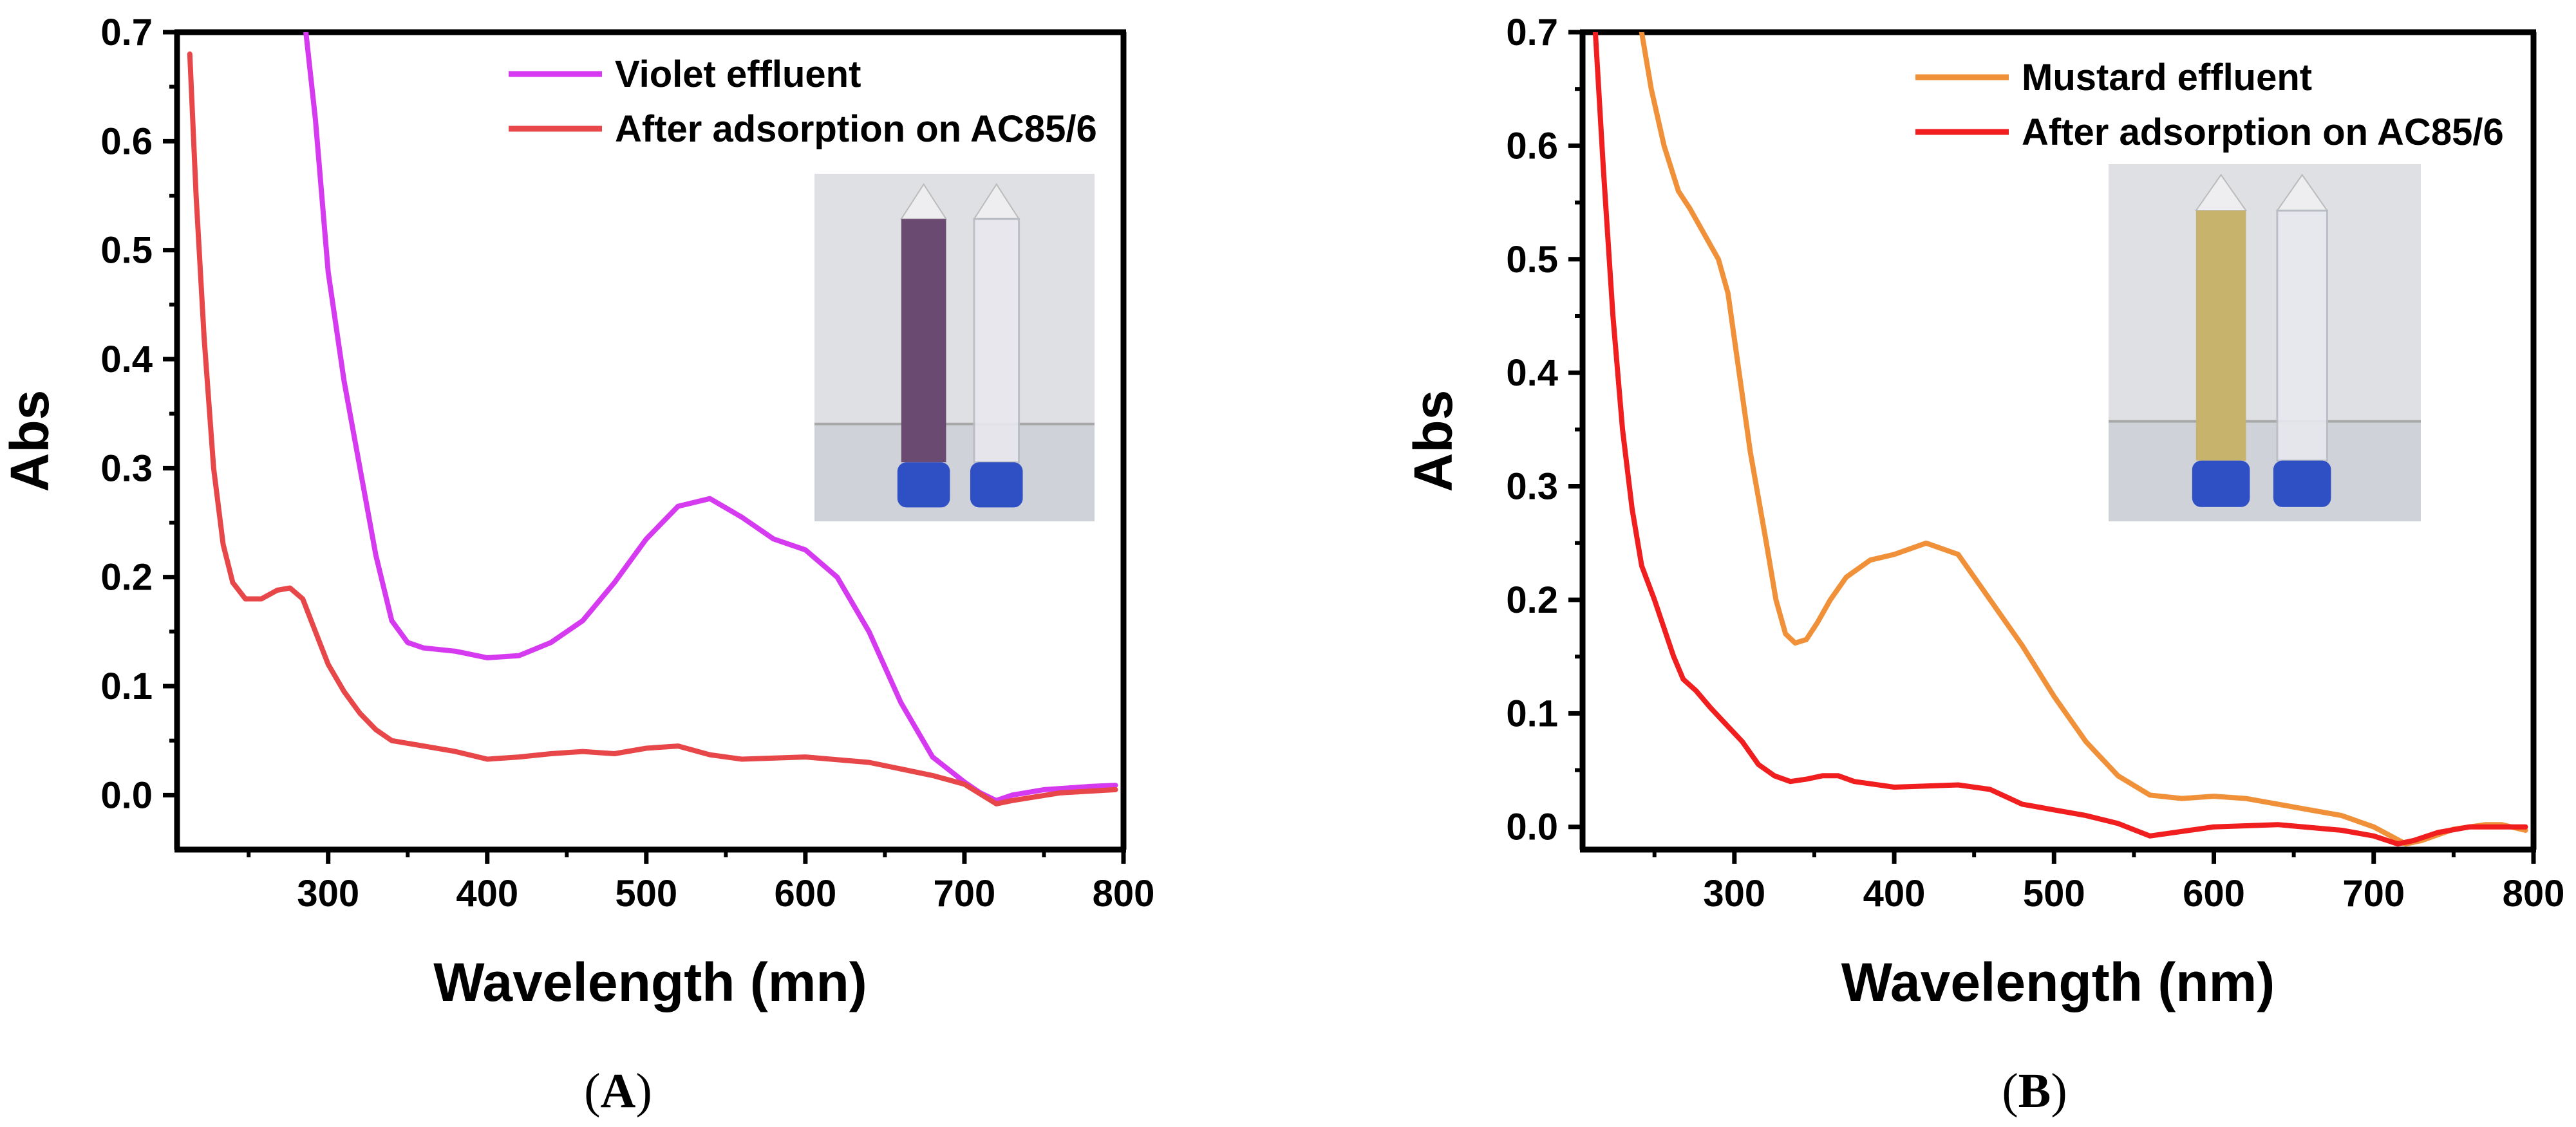  Describe the element at coordinates (618, 1091) in the screenshot. I see `panel-label: (A)` at that location.